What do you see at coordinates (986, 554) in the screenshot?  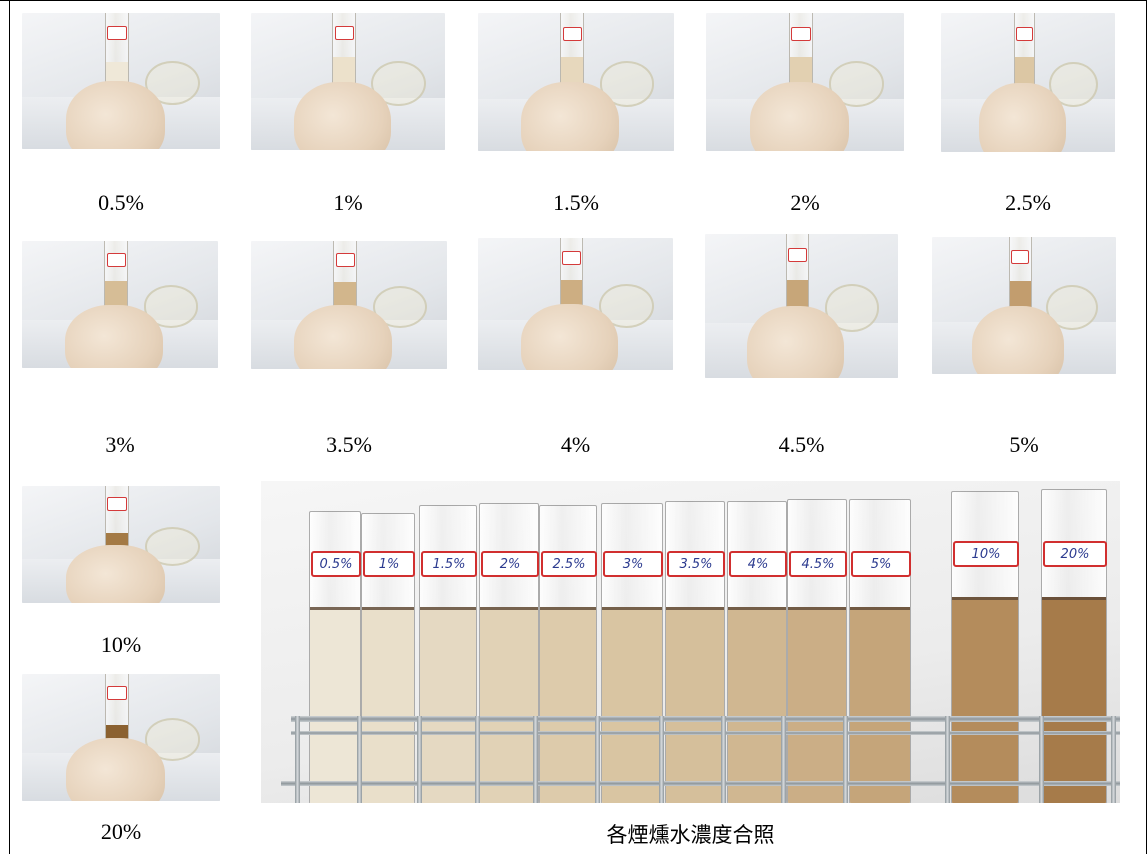 I see `comparison-tube-label: 10%` at bounding box center [986, 554].